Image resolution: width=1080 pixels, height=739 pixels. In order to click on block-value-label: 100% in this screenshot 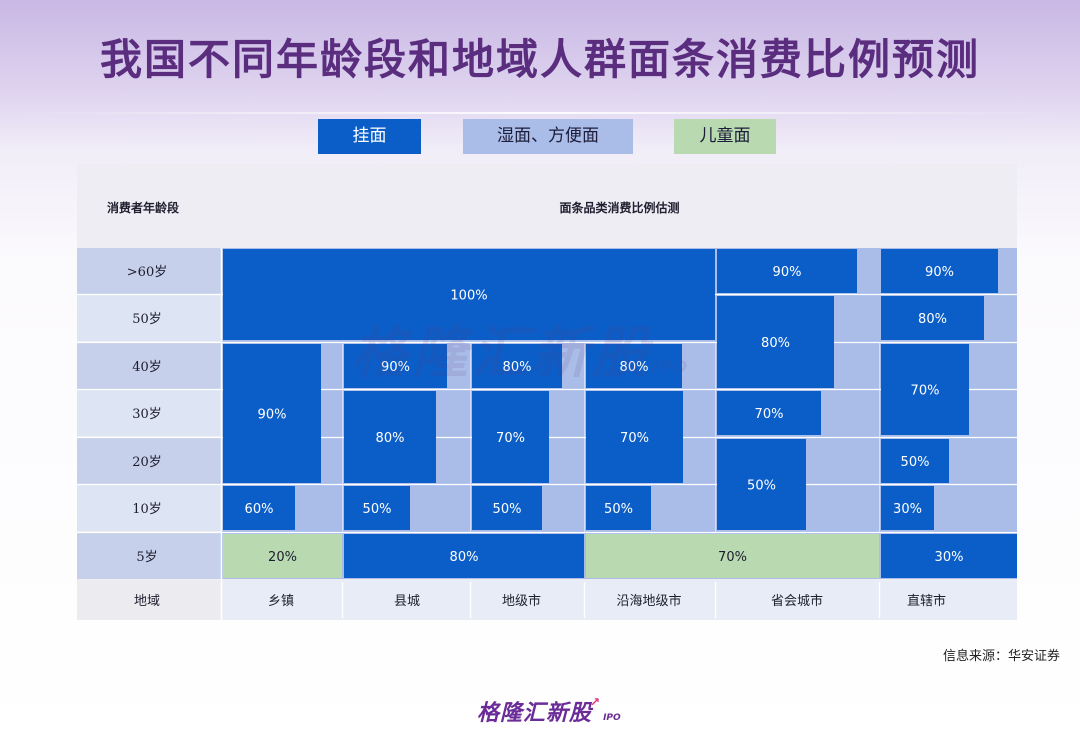, I will do `click(468, 296)`.